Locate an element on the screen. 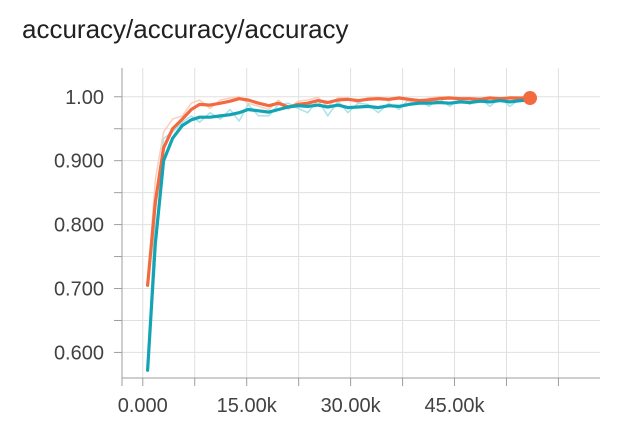 This screenshot has width=630, height=428. x-tick-label: 15.00k is located at coordinates (247, 406).